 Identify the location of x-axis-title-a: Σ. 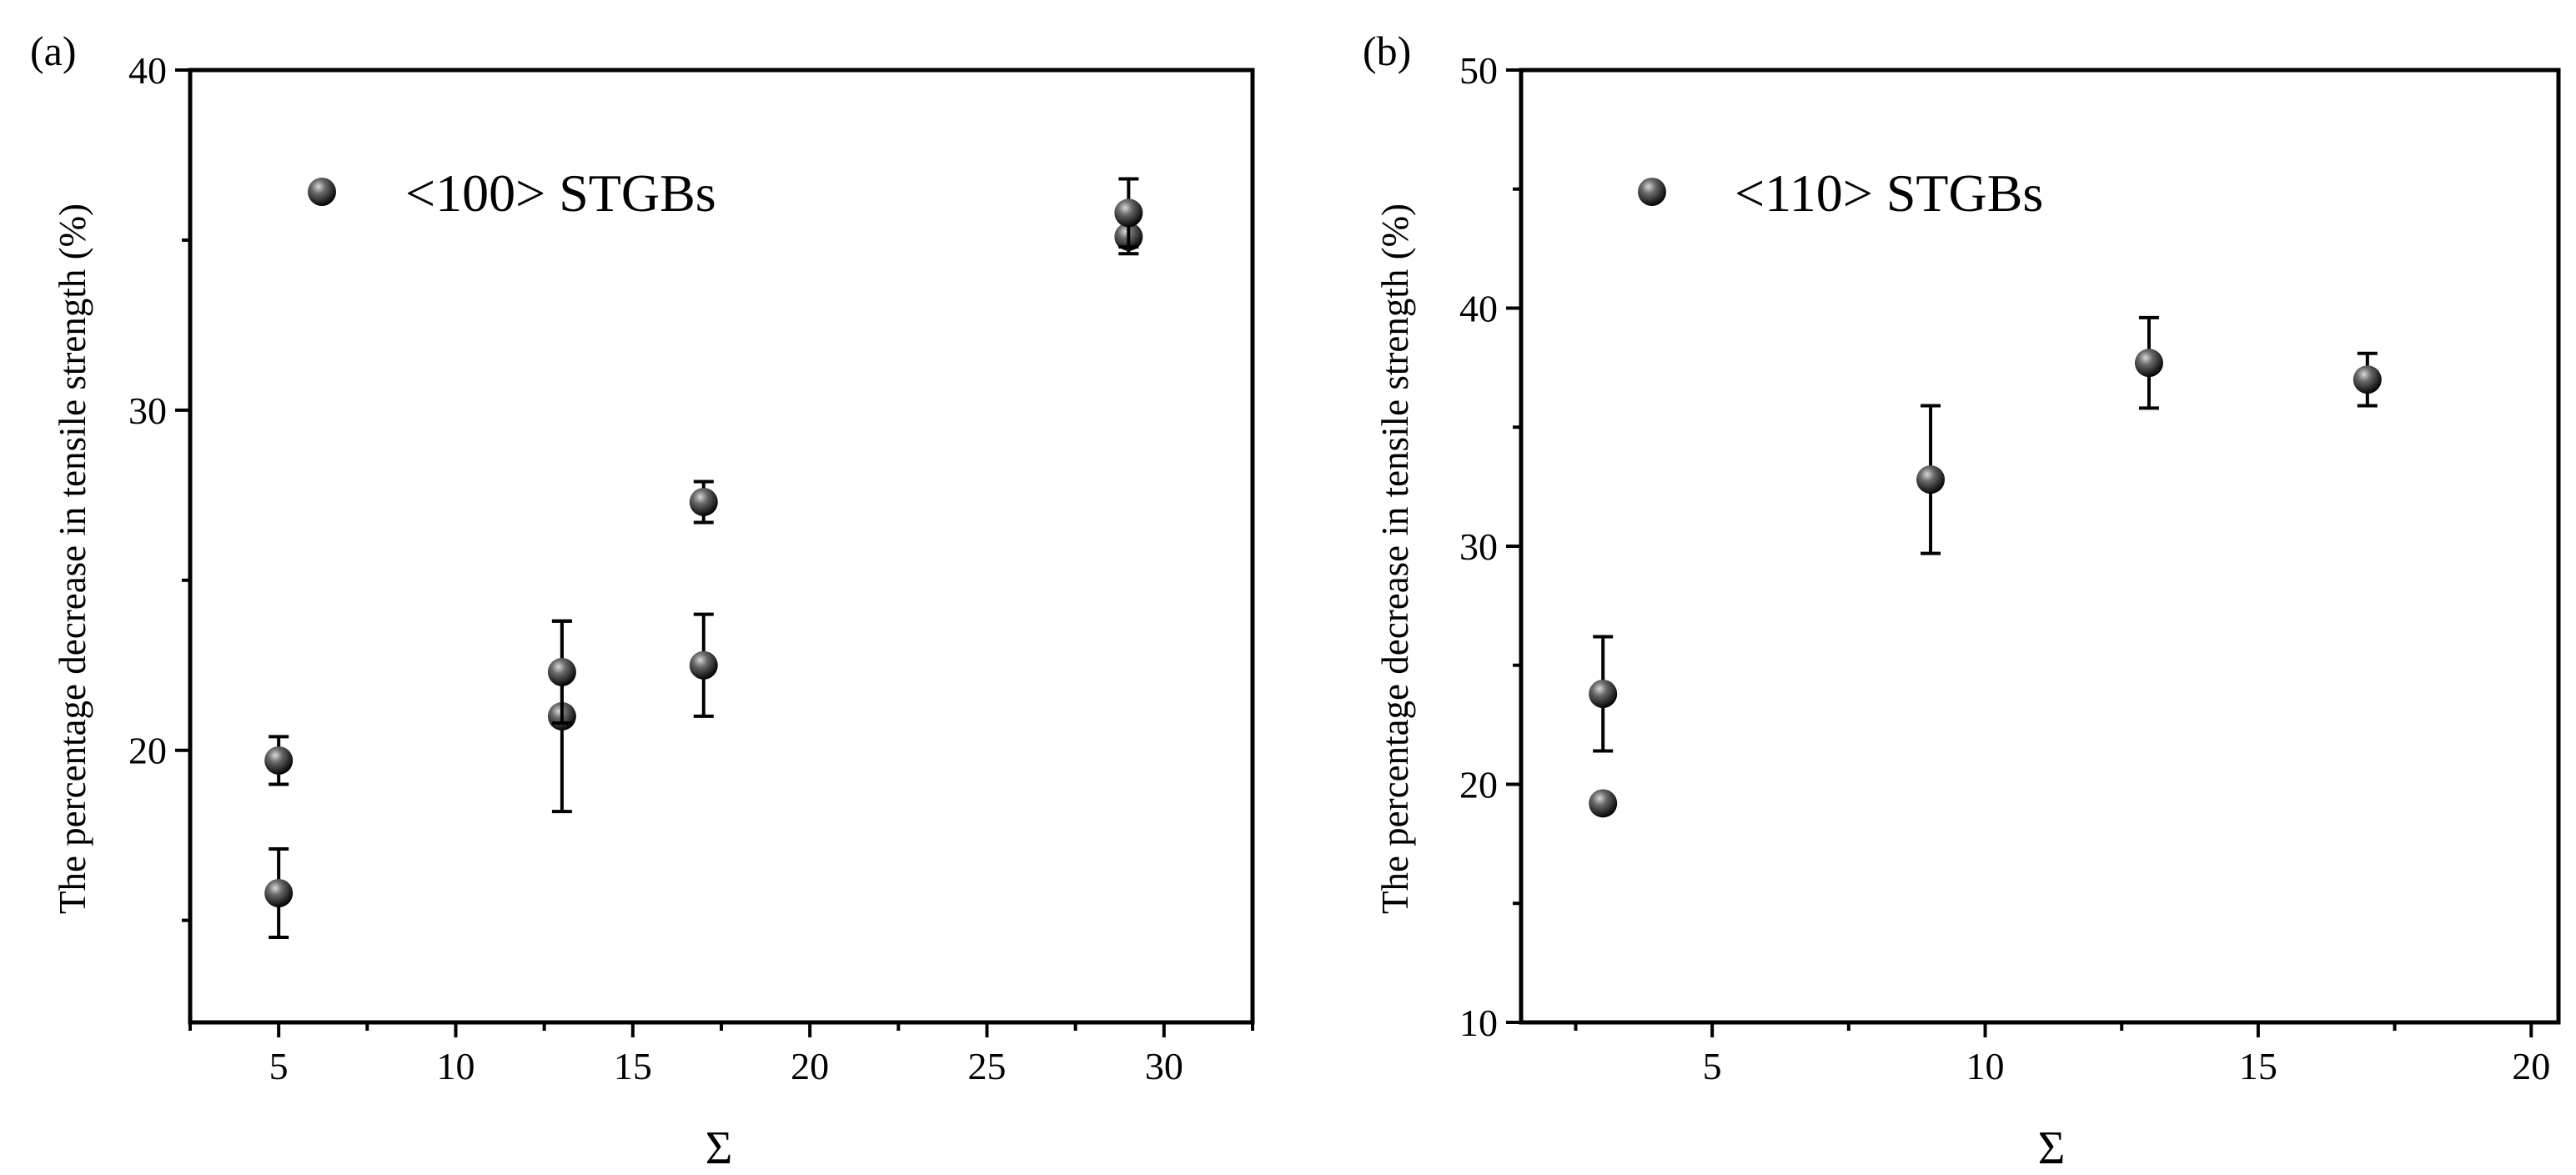
(719, 1148).